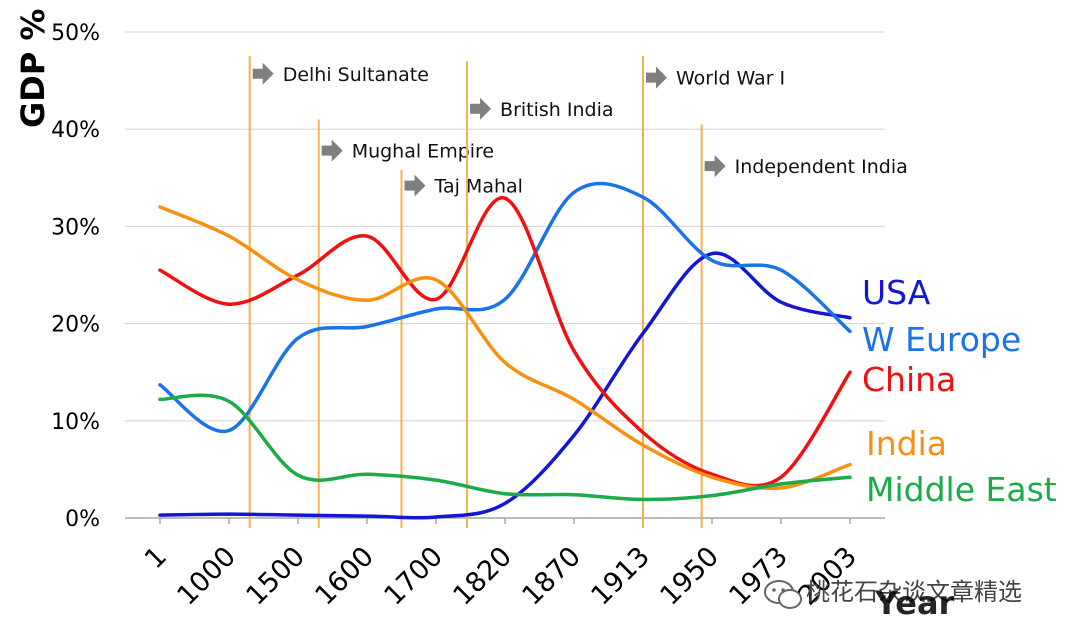  Describe the element at coordinates (275, 576) in the screenshot. I see `x-tick-label: 1500` at that location.